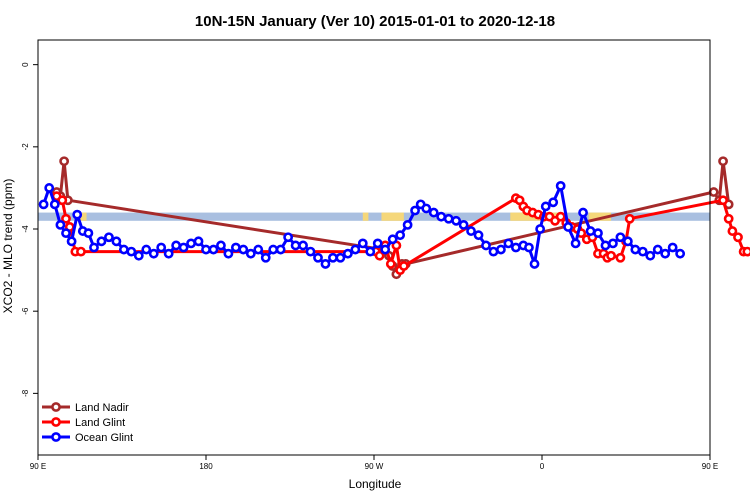 This screenshot has width=750, height=500. What do you see at coordinates (25, 147) in the screenshot?
I see `y-tick-label: -2` at bounding box center [25, 147].